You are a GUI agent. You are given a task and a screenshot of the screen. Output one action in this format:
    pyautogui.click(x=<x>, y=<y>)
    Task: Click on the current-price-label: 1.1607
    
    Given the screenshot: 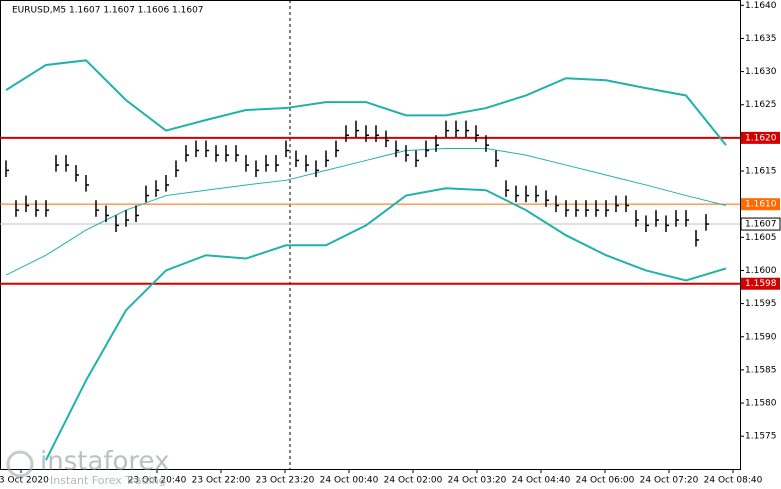 What is the action you would take?
    pyautogui.click(x=761, y=225)
    